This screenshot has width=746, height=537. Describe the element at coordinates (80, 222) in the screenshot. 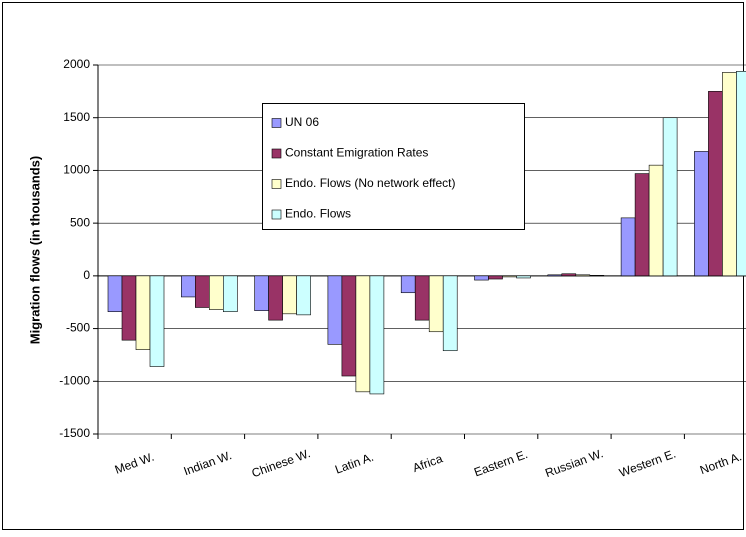

I see `y-tick-label: 500` at that location.